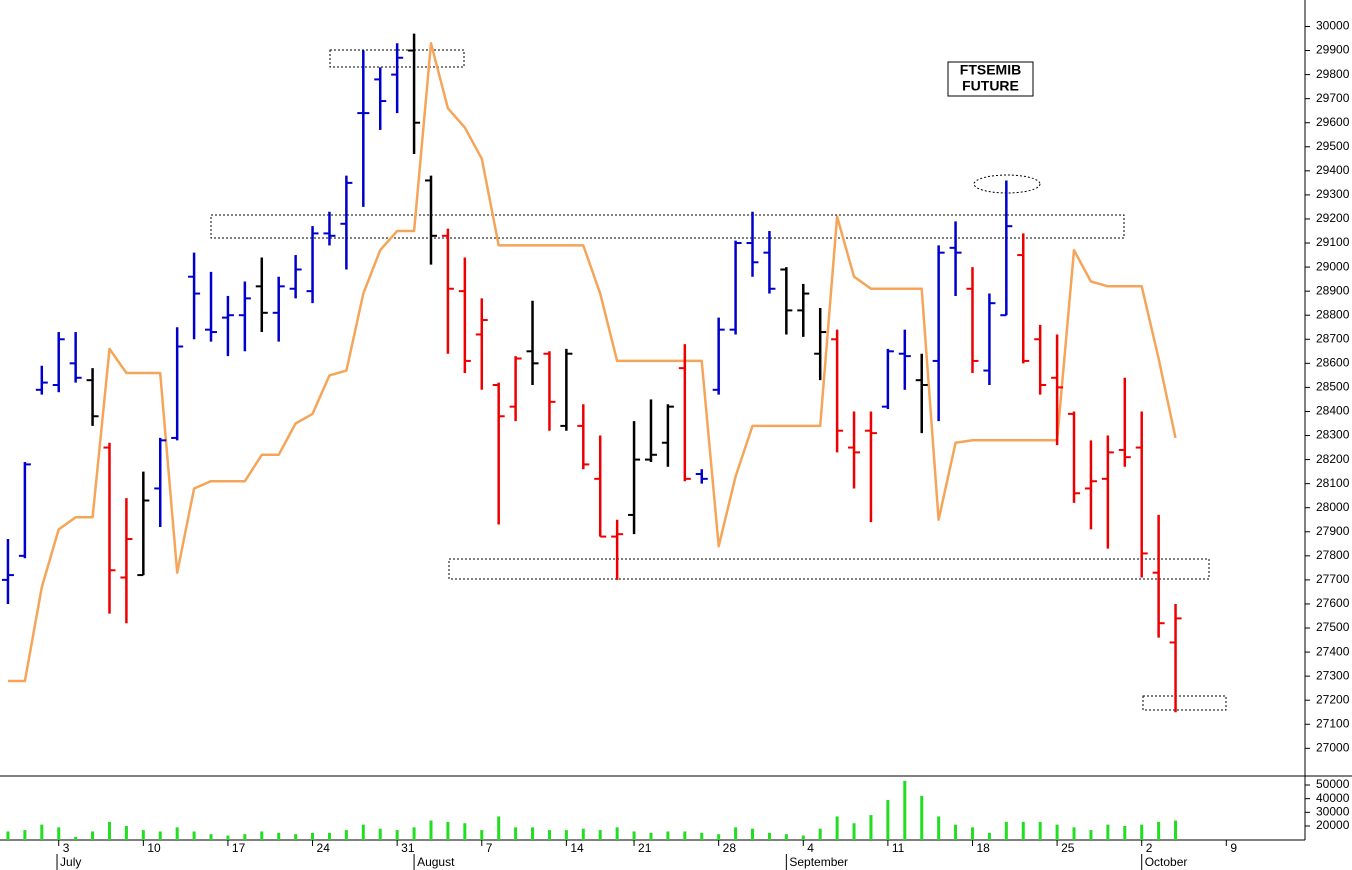 The image size is (1352, 870). What do you see at coordinates (667, 226) in the screenshot?
I see `annotation-box` at bounding box center [667, 226].